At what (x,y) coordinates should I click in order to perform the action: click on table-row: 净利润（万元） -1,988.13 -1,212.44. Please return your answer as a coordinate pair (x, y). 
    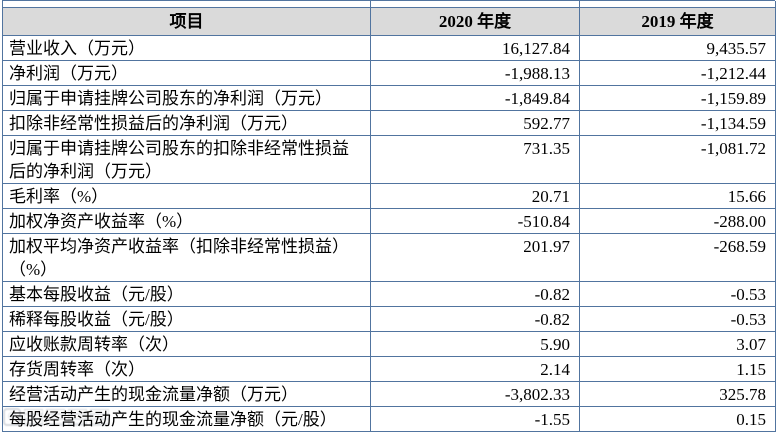
    Looking at the image, I should click on (389, 73).